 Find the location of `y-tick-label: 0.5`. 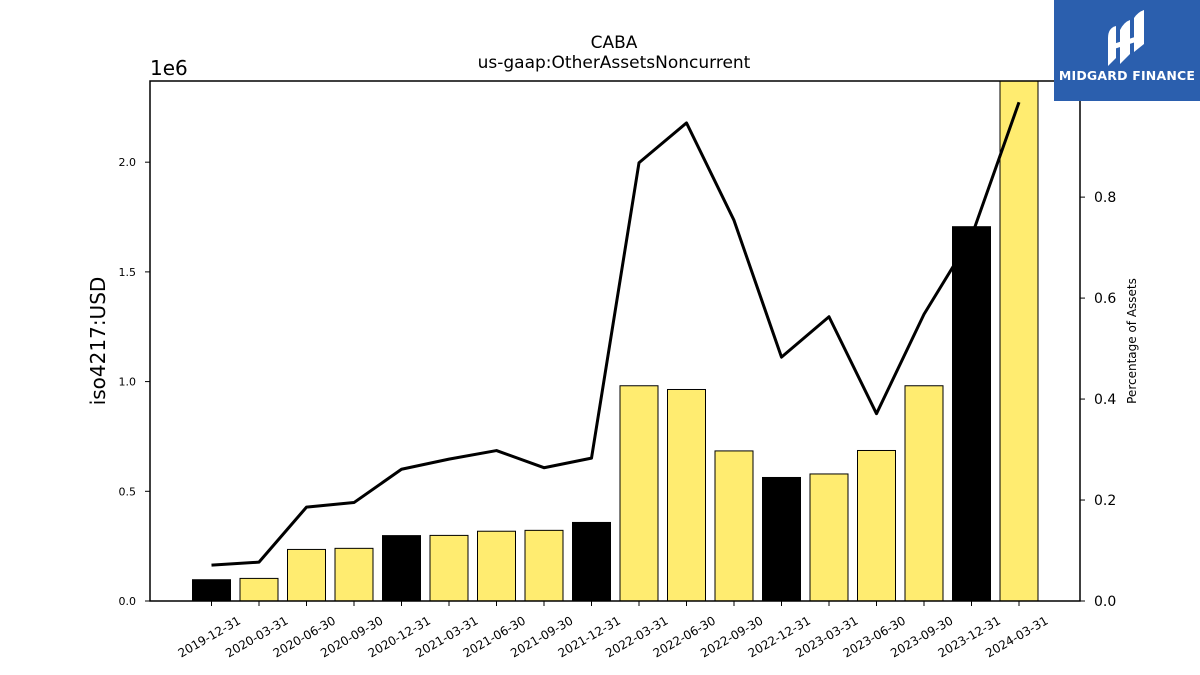

y-tick-label: 0.5 is located at coordinates (128, 491).